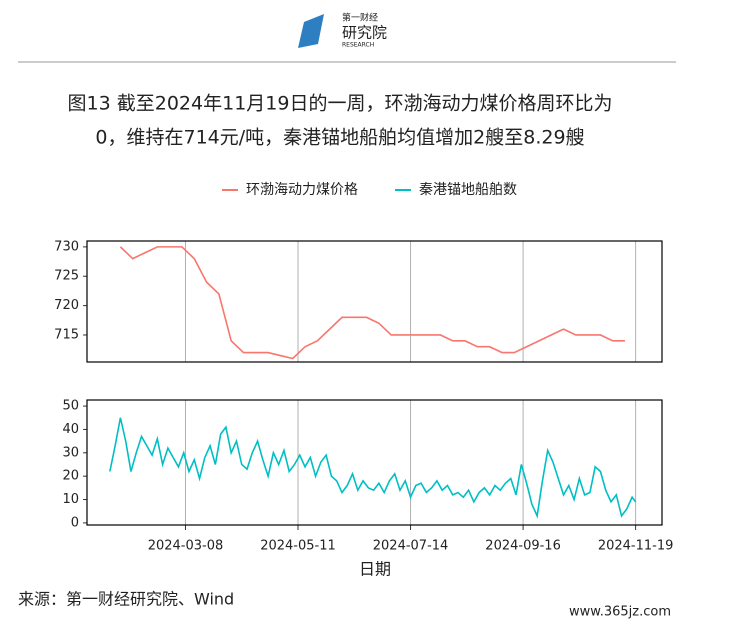  I want to click on x-tick-label: 2024-11-19, so click(636, 546).